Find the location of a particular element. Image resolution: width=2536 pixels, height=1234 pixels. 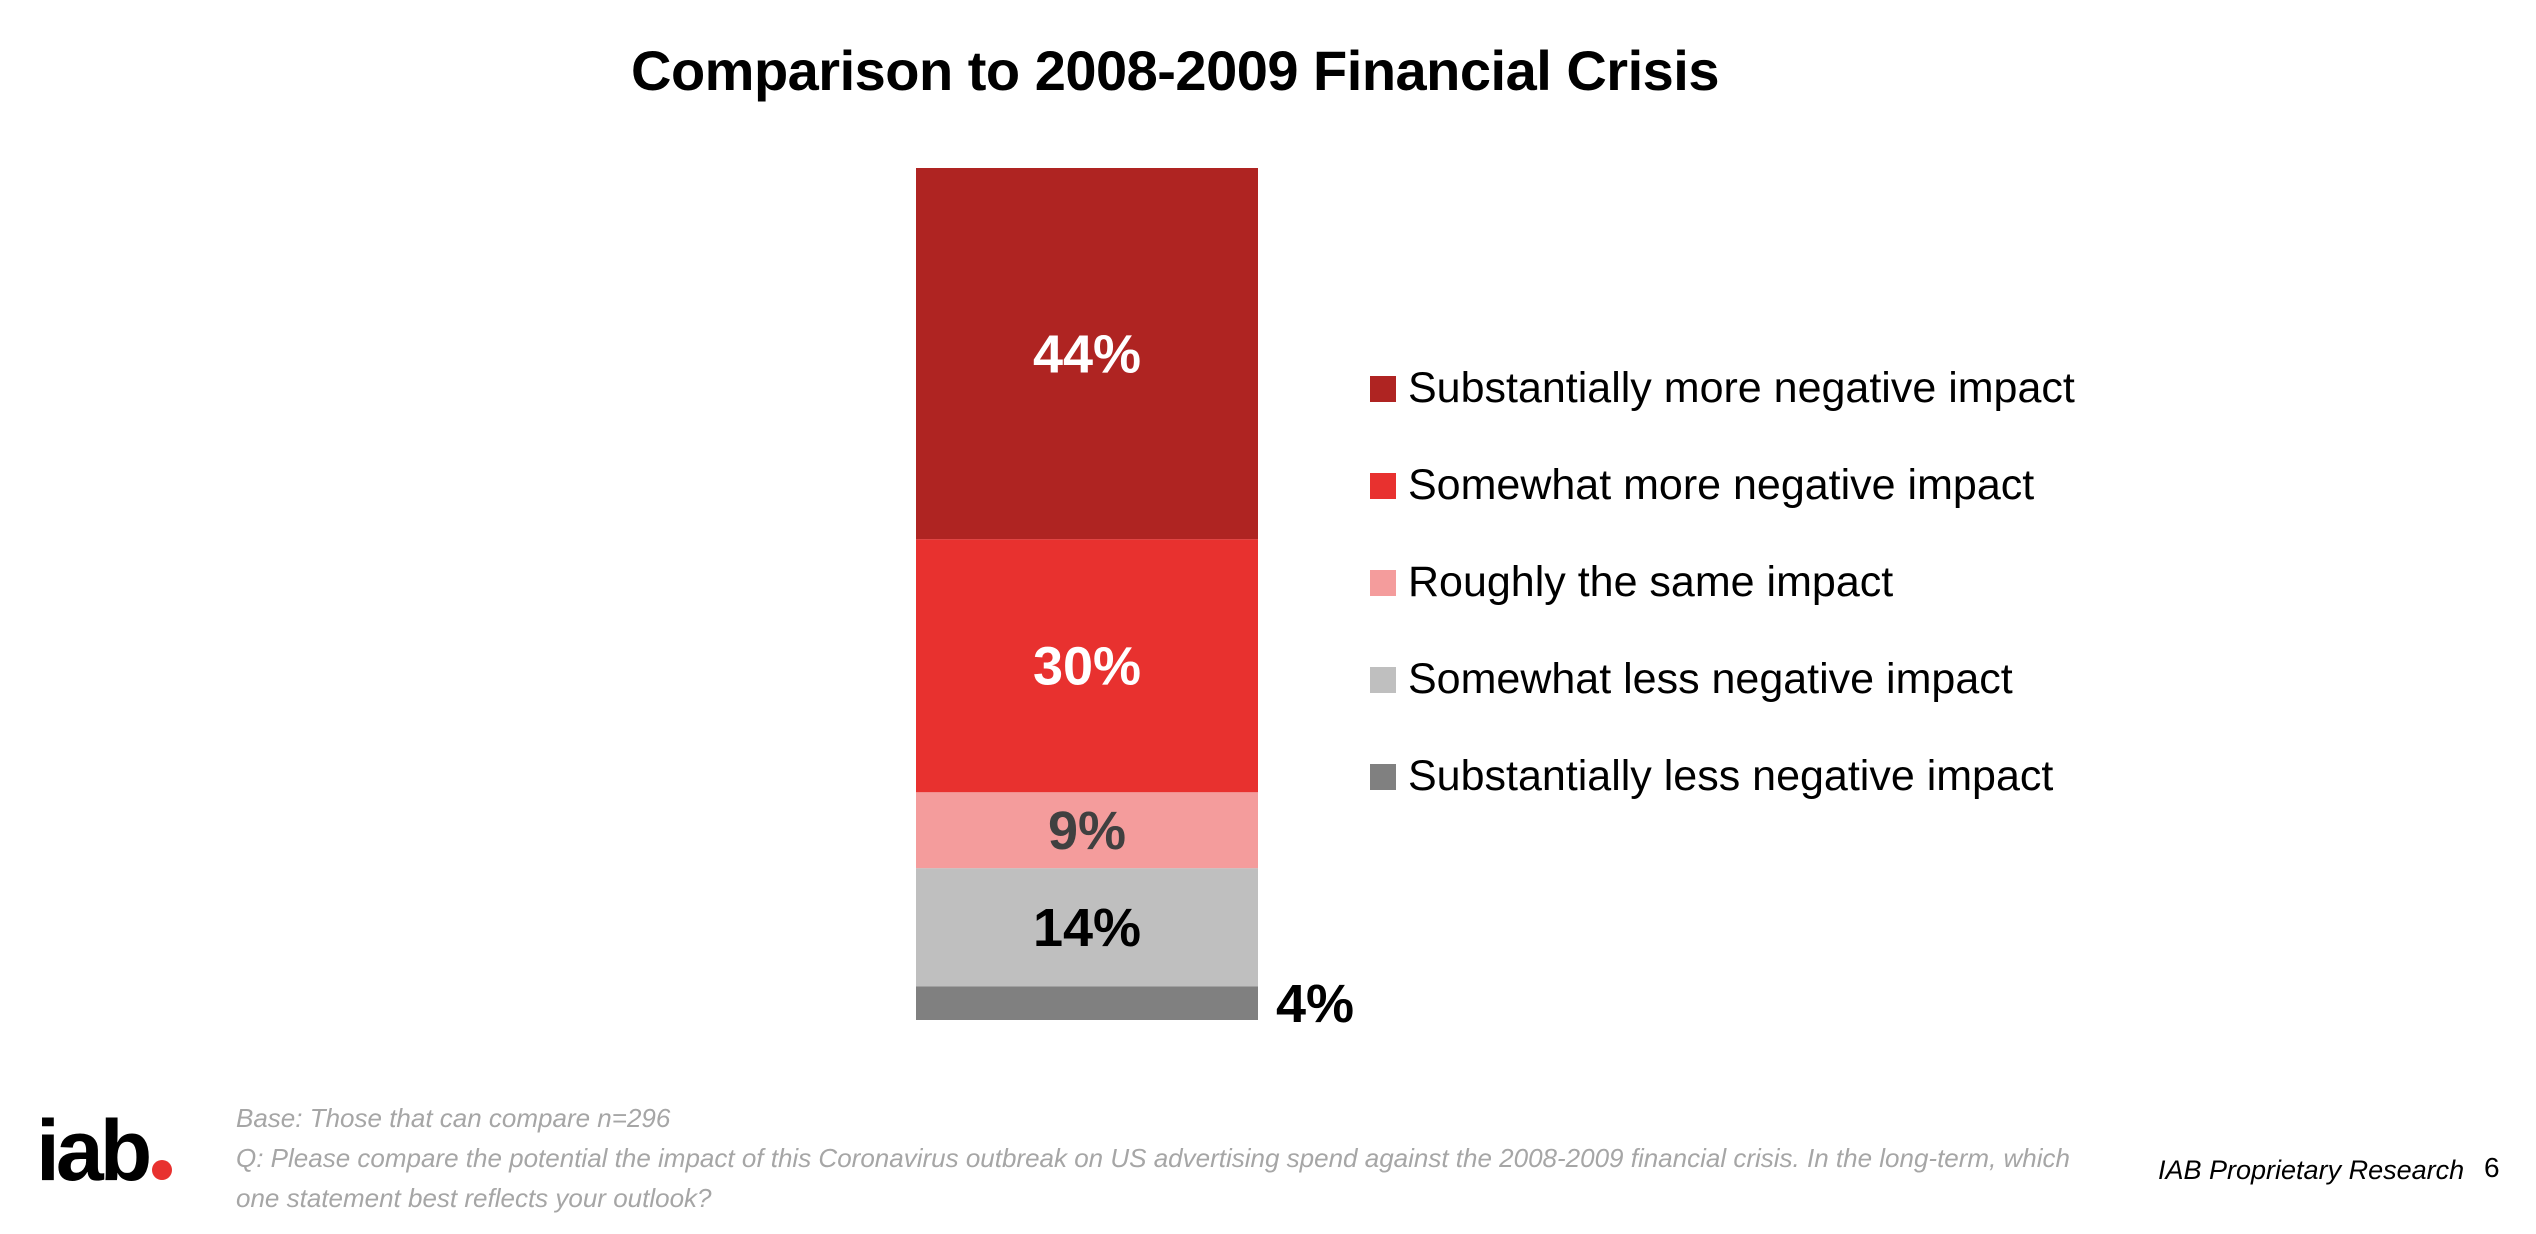

legend-item-5: Substantially less negative impact is located at coordinates (1722, 776).